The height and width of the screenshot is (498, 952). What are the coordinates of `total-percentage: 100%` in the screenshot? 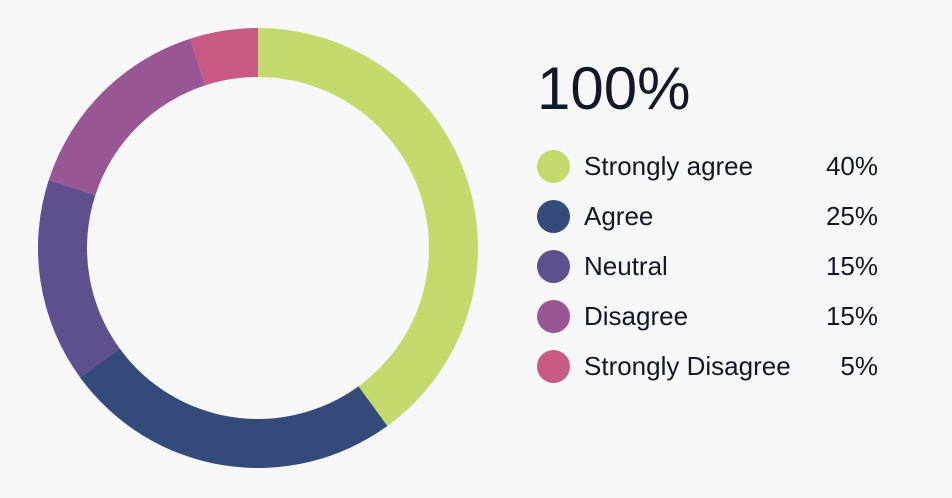 It's located at (614, 88).